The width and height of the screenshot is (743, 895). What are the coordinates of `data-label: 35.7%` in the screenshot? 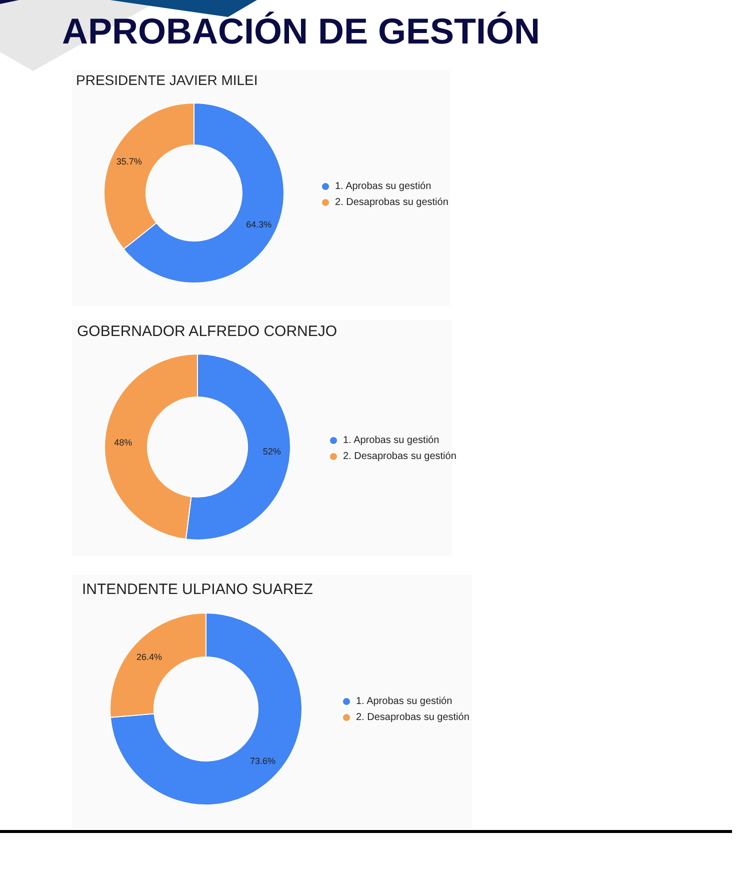 It's located at (129, 161).